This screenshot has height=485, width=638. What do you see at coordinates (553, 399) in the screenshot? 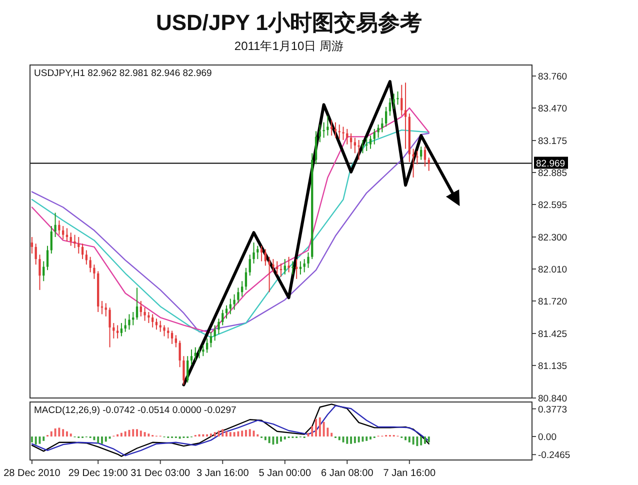
I see `y-tick-label: 80.840` at bounding box center [553, 399].